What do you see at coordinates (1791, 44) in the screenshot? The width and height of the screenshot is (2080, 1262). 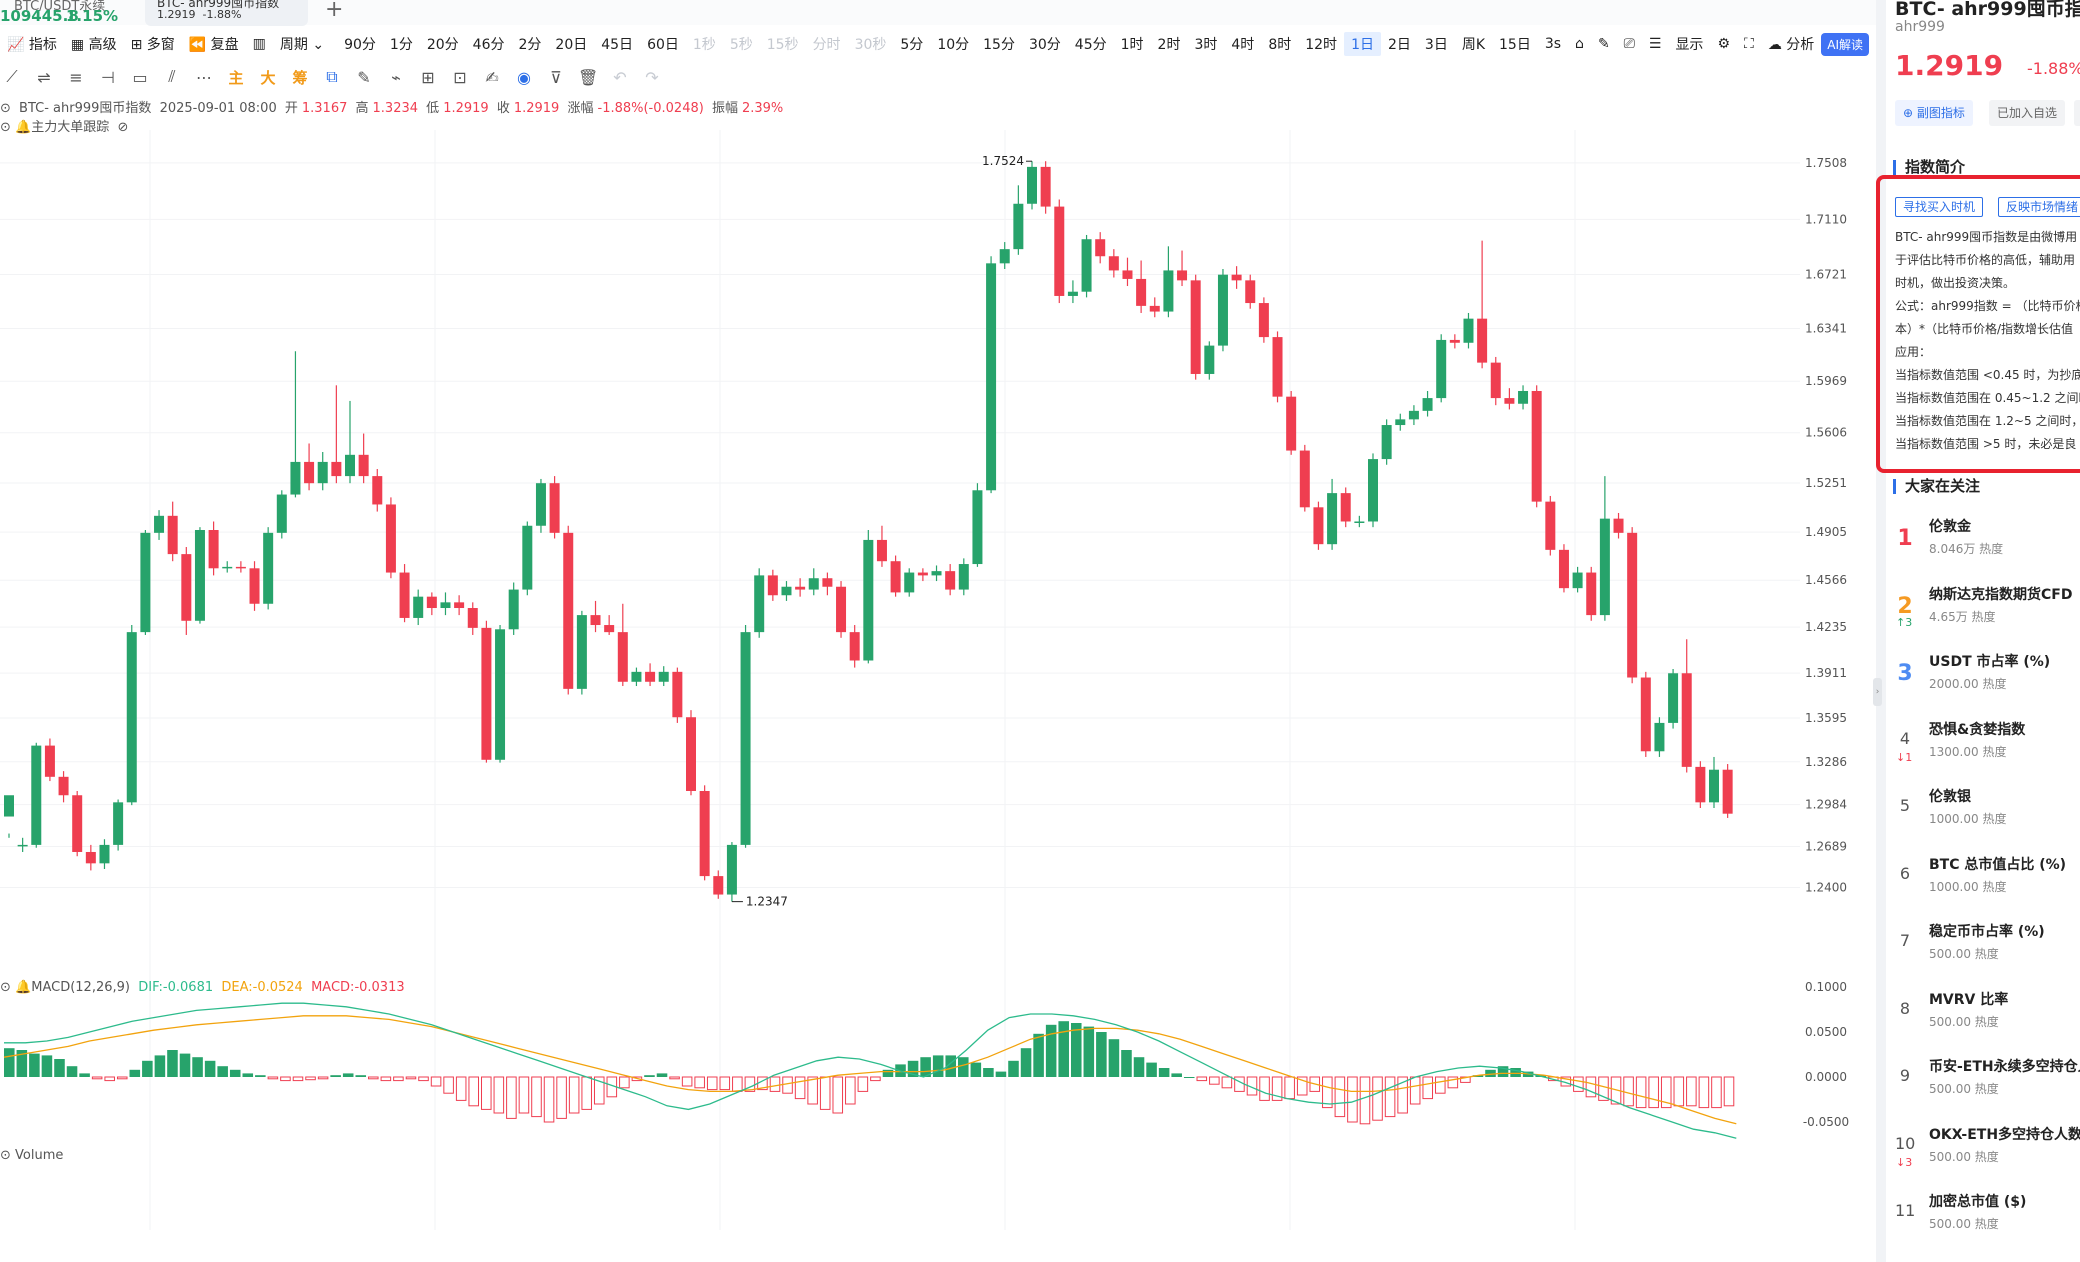 I see `toolbar-right-cloud-icon: ☁ 分析` at bounding box center [1791, 44].